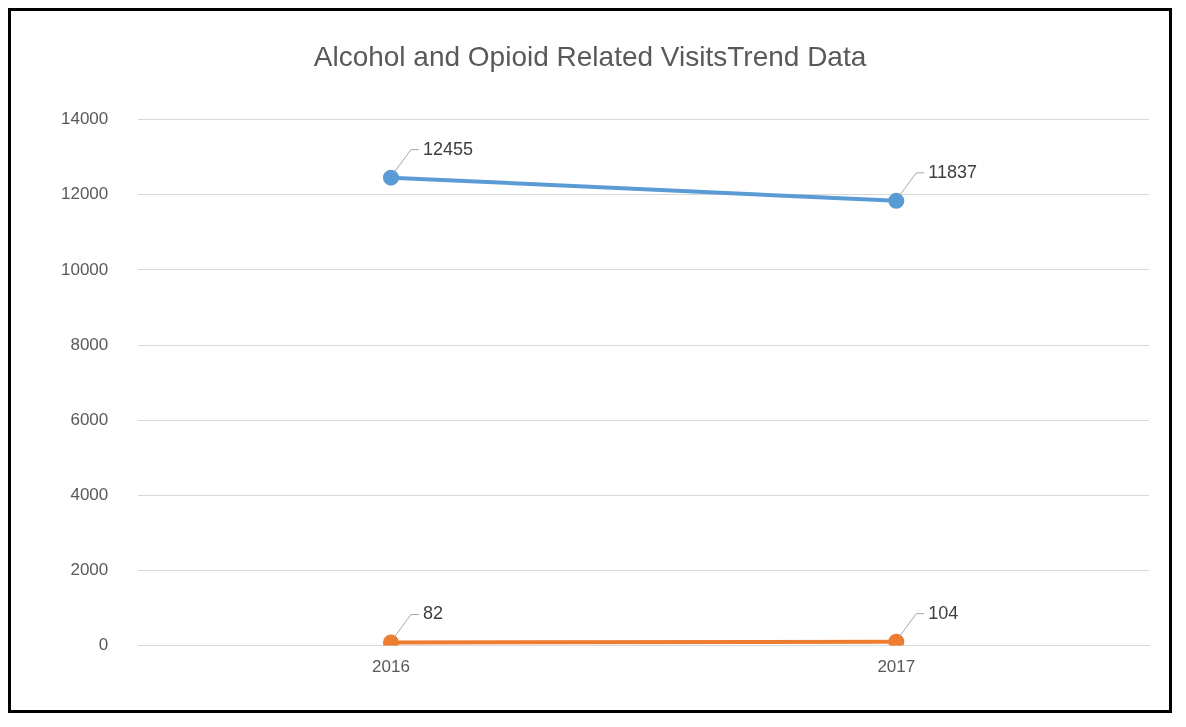 Image resolution: width=1186 pixels, height=727 pixels. What do you see at coordinates (943, 612) in the screenshot?
I see `data-label: 104` at bounding box center [943, 612].